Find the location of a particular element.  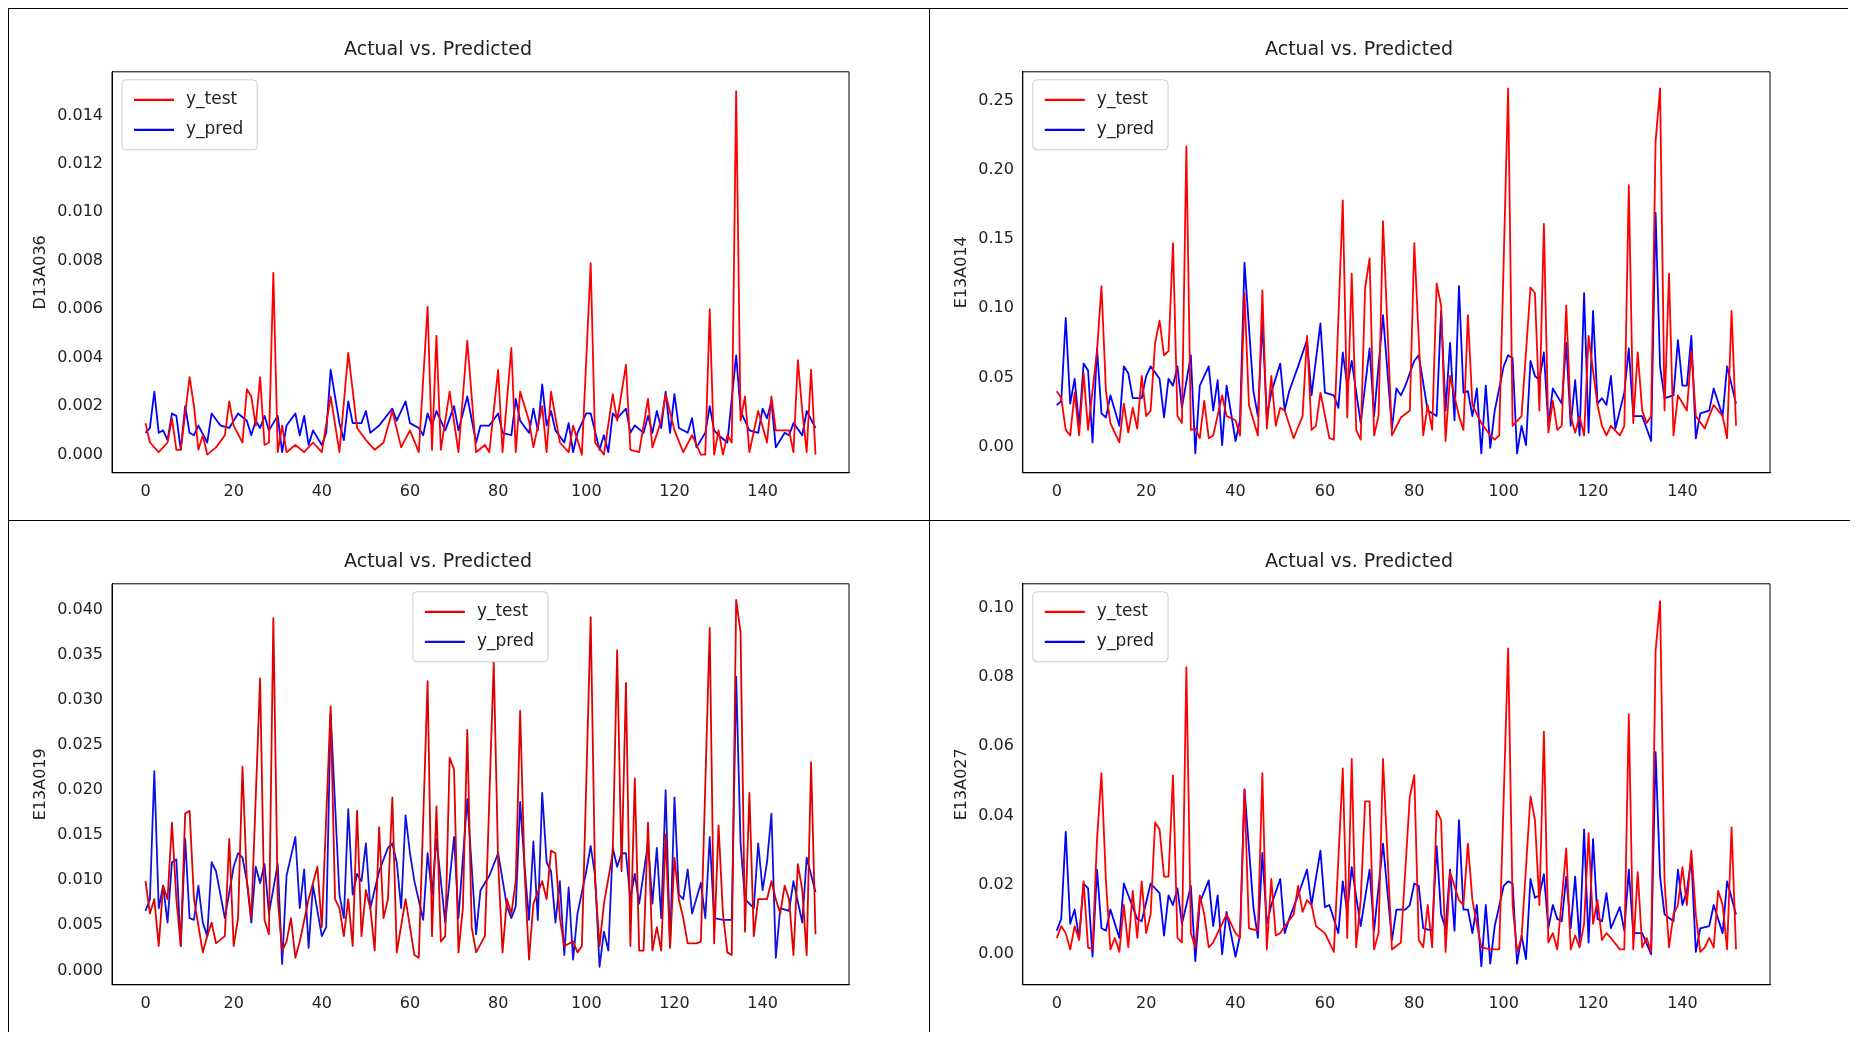

y-tick-label: 0.02 is located at coordinates (996, 884).